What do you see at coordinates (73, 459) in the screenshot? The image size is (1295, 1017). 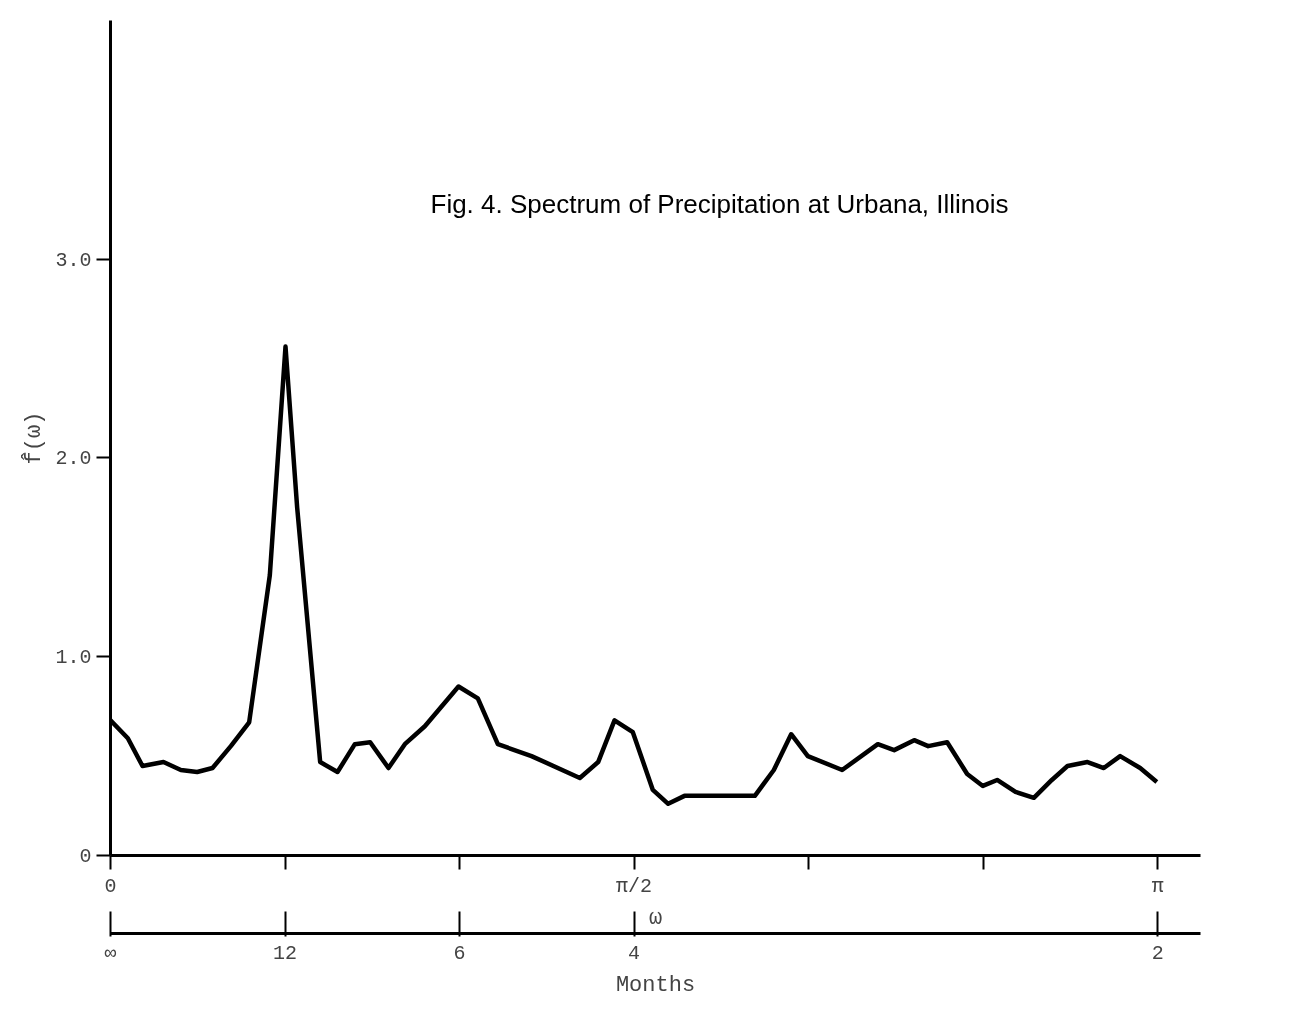 I see `y-tick-label: 2.0` at bounding box center [73, 459].